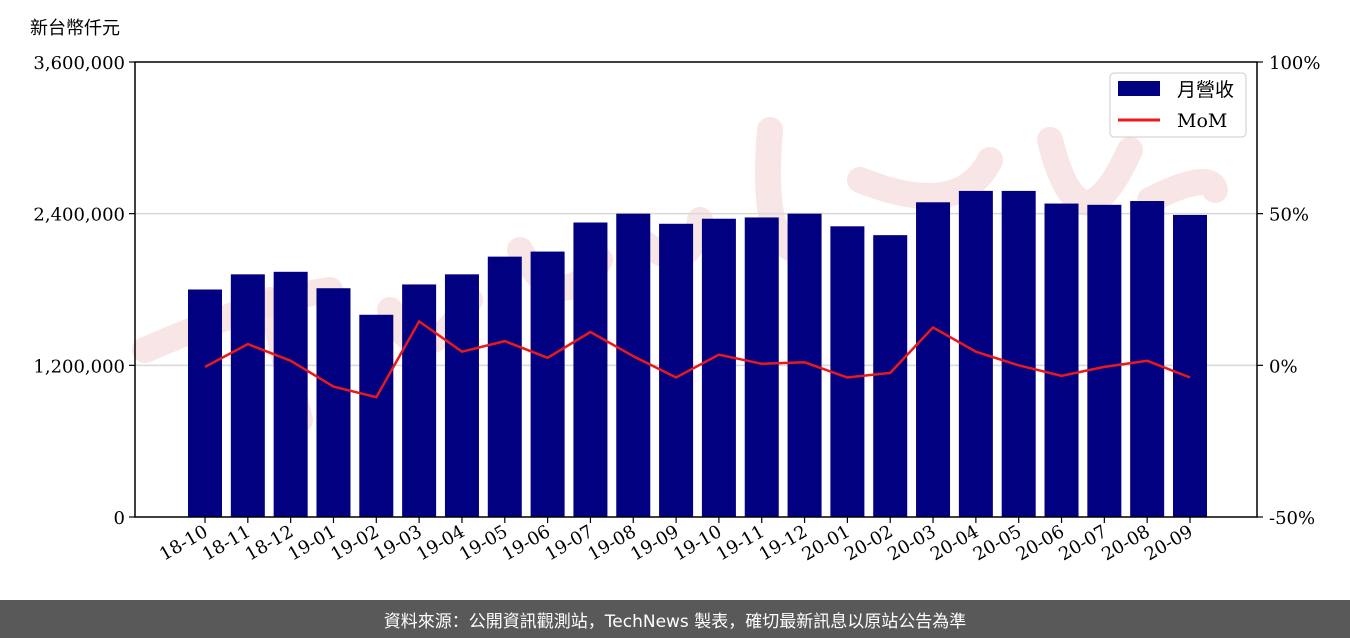 The image size is (1350, 638). I want to click on footer-source-note: 資料來源：公開資訊觀測站，TechNews 製表，確切最新訊息以原站公告為準, so click(675, 619).